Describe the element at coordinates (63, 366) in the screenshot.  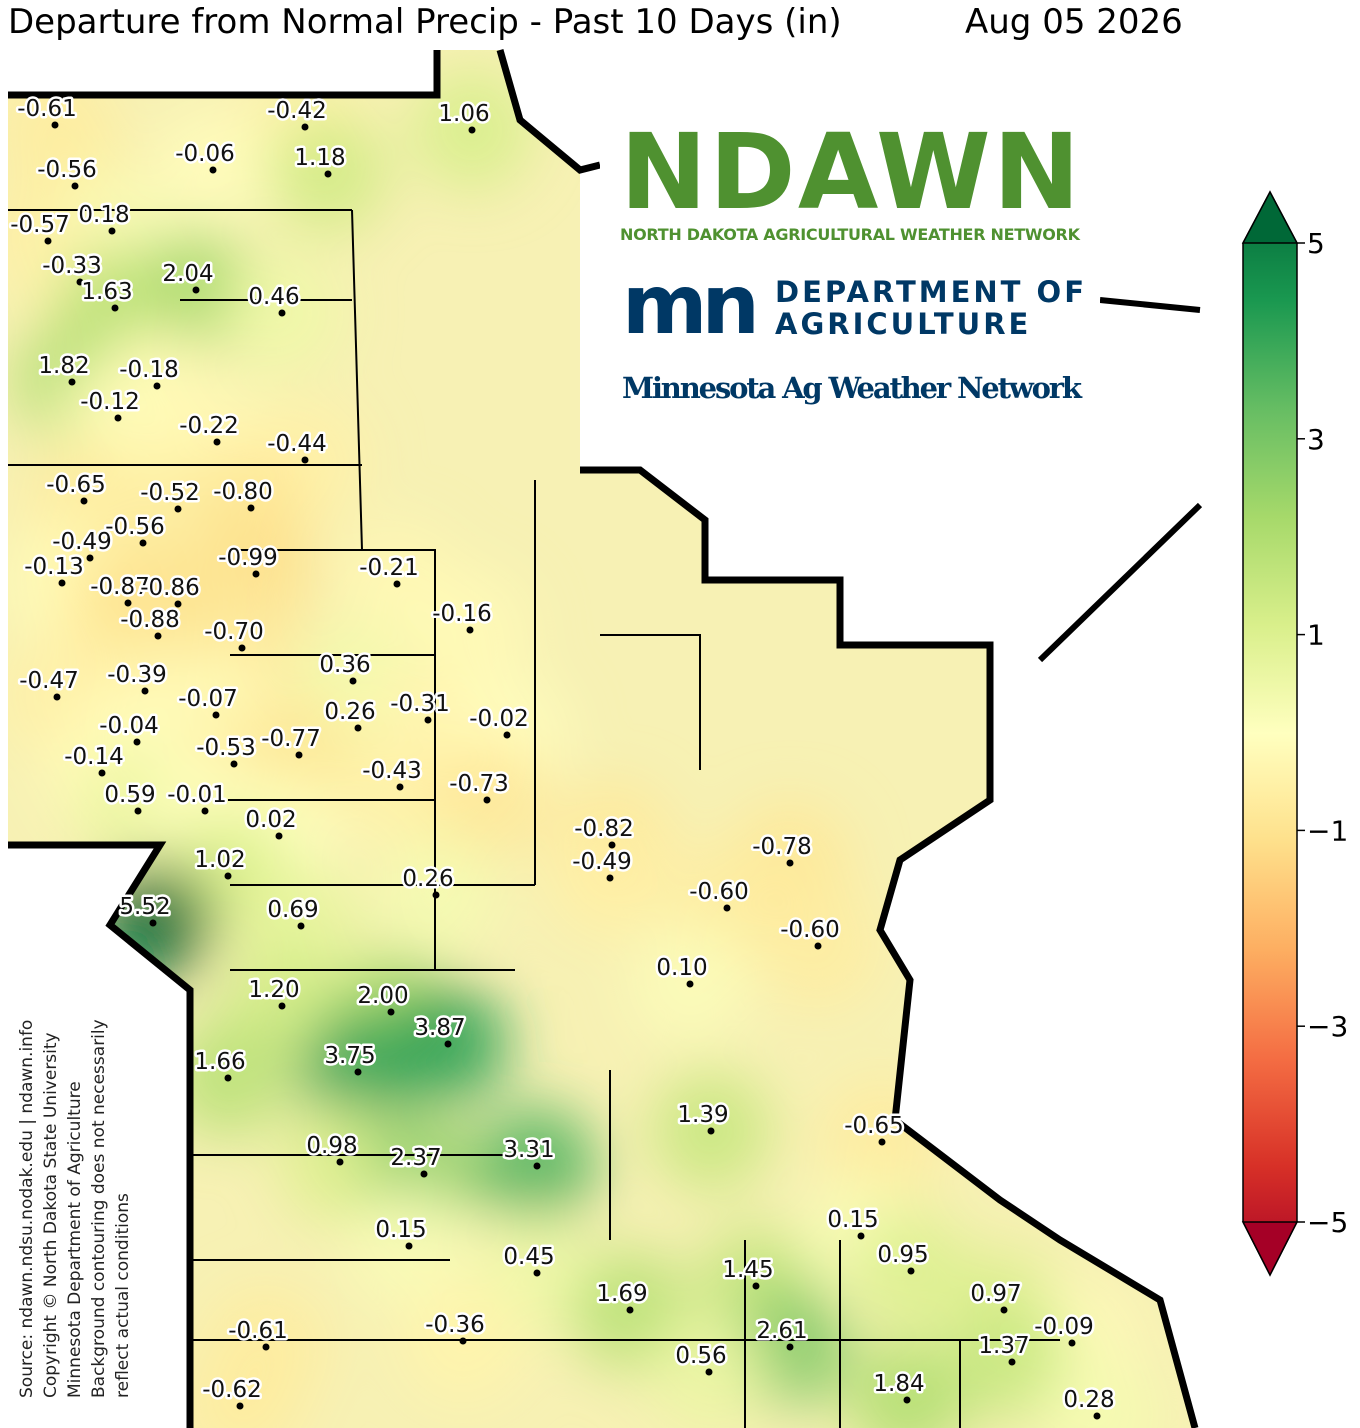
I see `station-label: 1.82` at that location.